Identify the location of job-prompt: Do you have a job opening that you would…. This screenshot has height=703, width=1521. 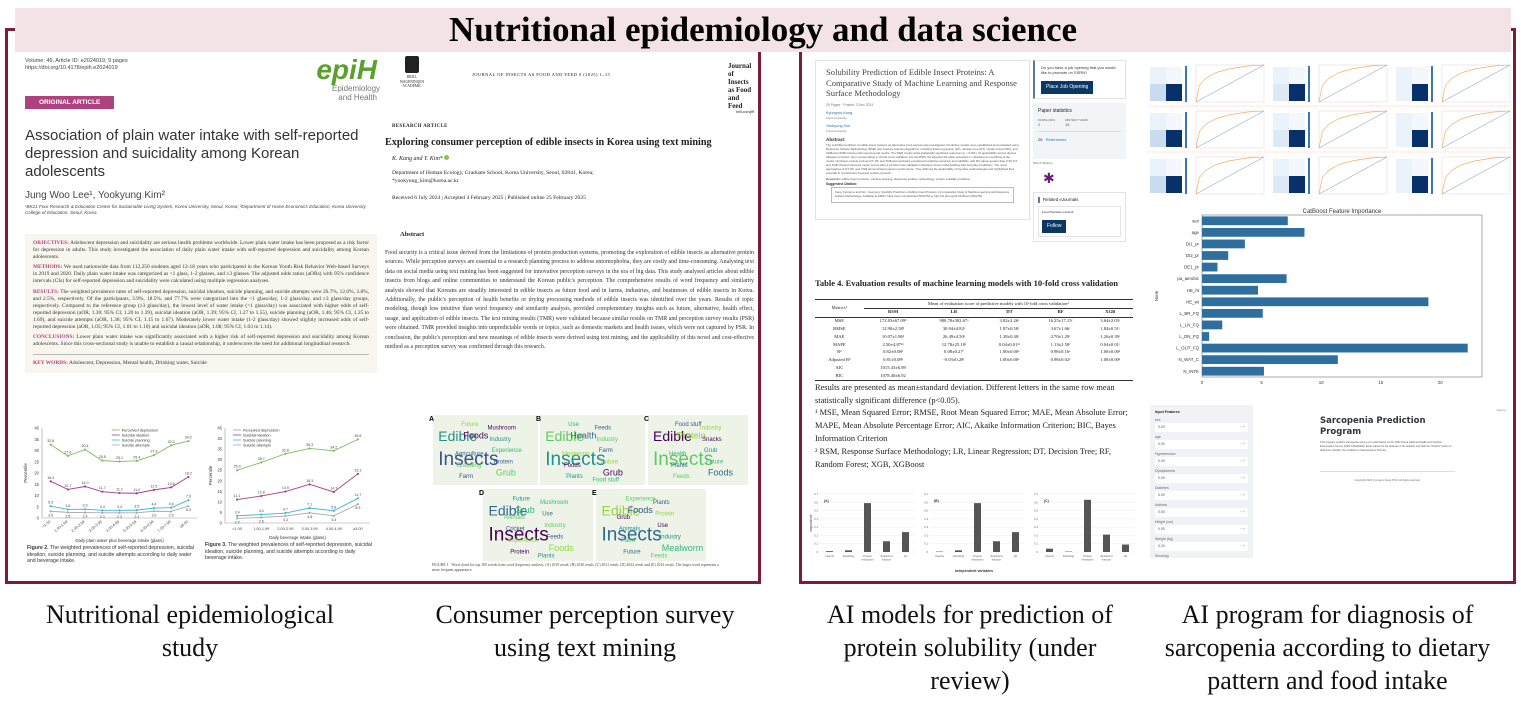
(1078, 70).